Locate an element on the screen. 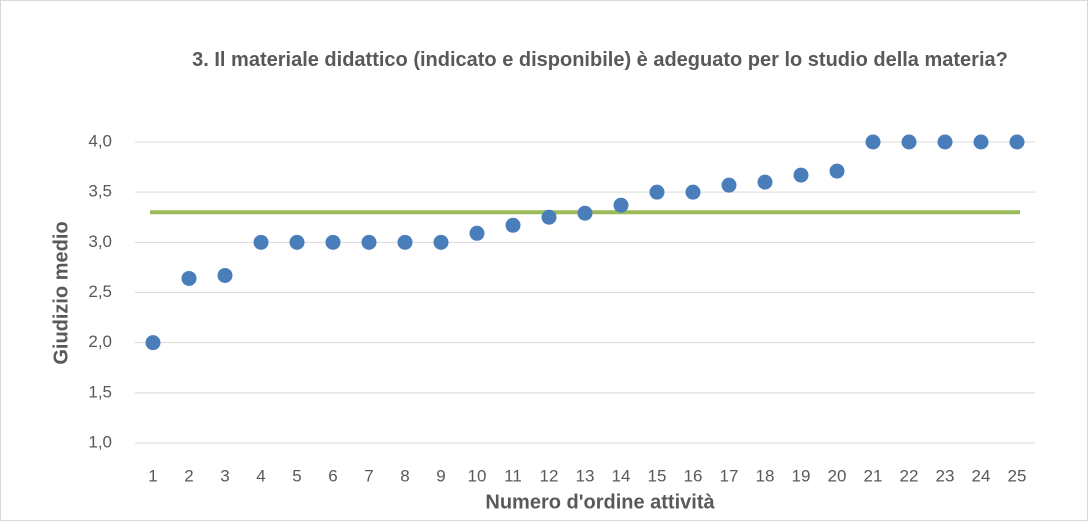 This screenshot has width=1088, height=521. x-tick-label: 24 is located at coordinates (981, 475).